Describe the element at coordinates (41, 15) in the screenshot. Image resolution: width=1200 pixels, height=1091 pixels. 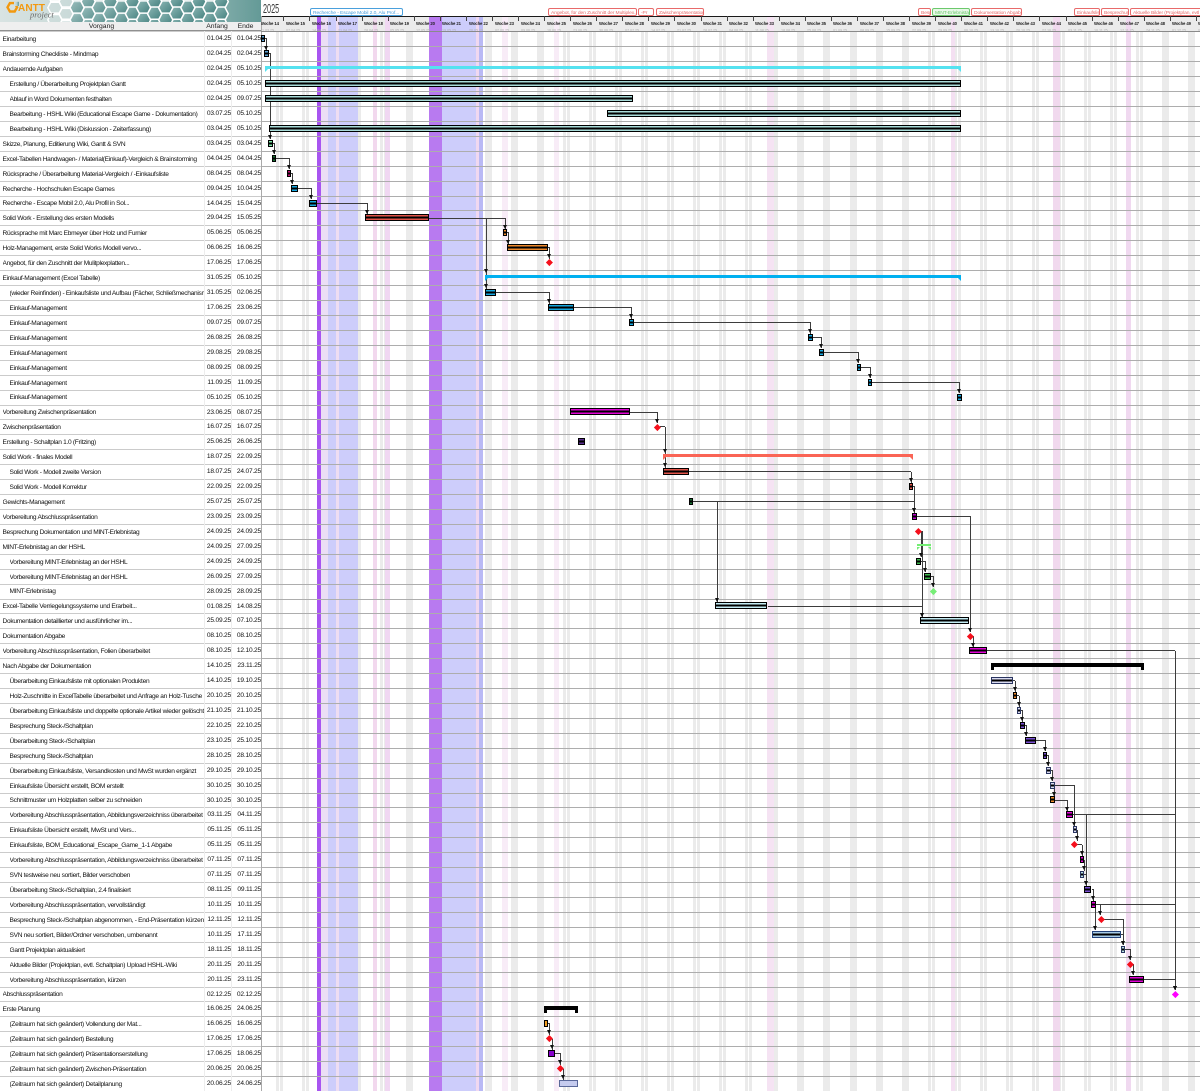
I see `svg-text: project` at that location.